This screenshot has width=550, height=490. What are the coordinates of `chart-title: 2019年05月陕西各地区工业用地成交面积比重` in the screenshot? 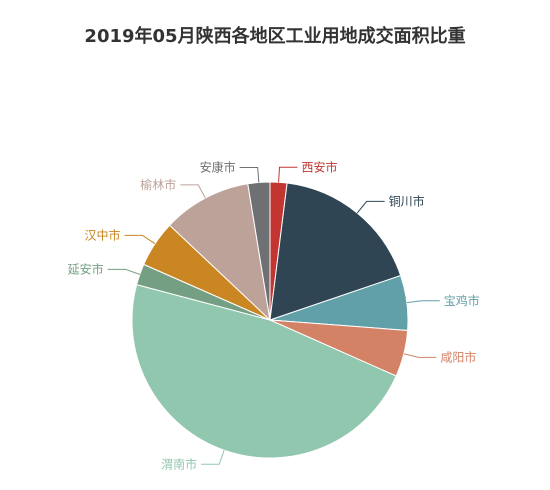 It's located at (275, 36).